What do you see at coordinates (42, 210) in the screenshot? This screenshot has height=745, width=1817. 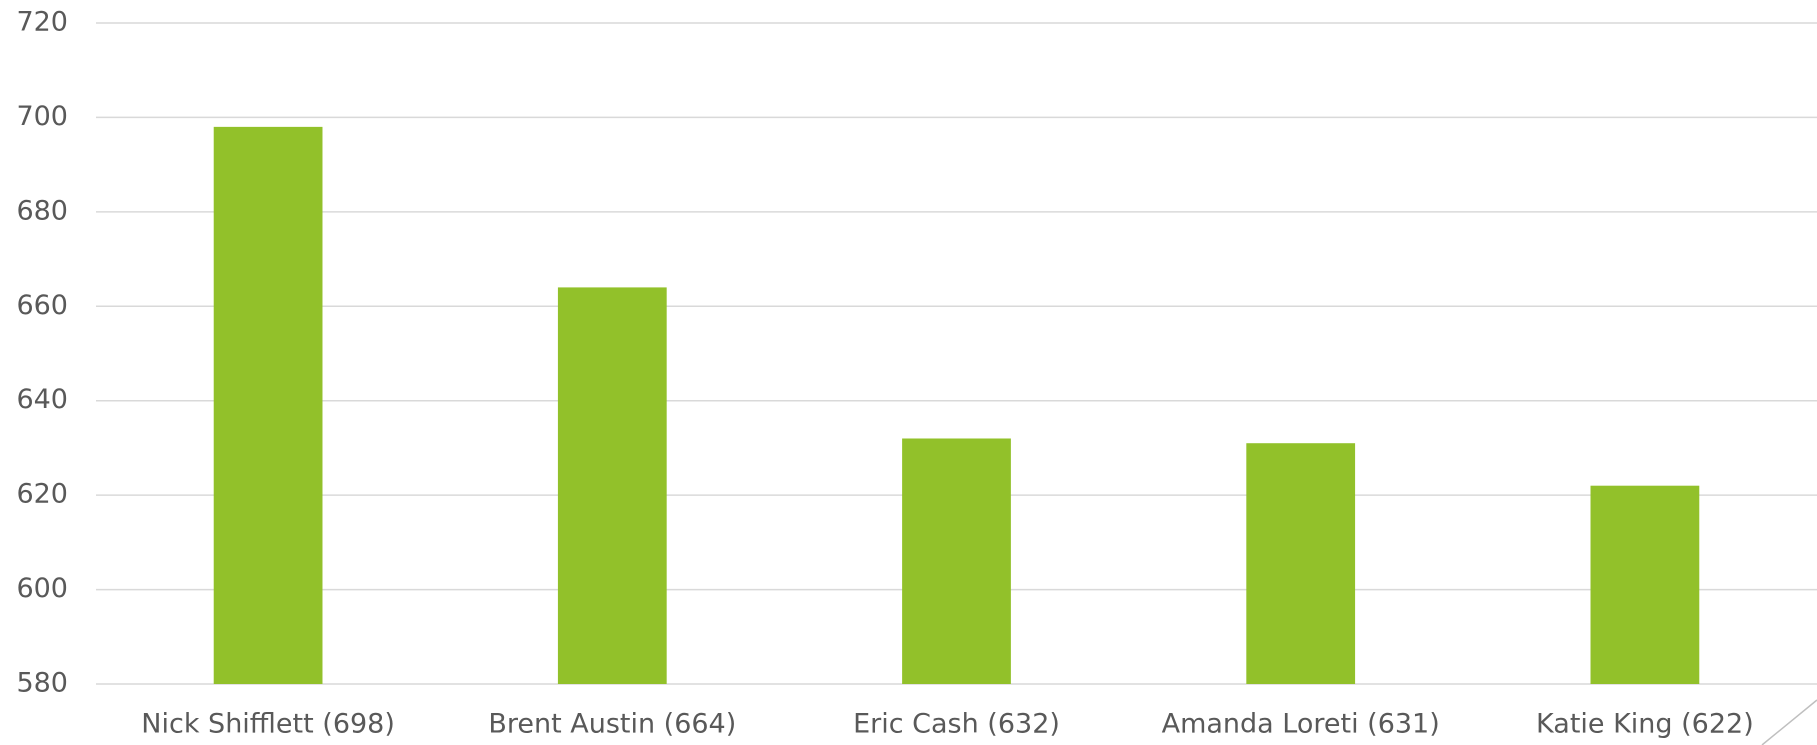 I see `y-tick-label: 680` at bounding box center [42, 210].